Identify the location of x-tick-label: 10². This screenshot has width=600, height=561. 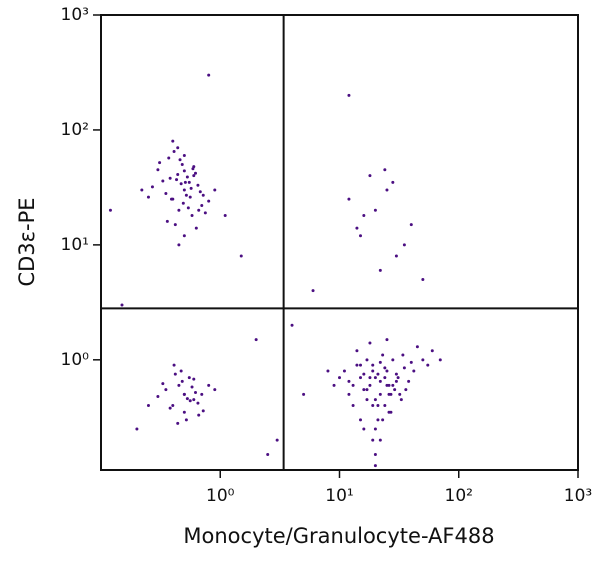
(459, 496).